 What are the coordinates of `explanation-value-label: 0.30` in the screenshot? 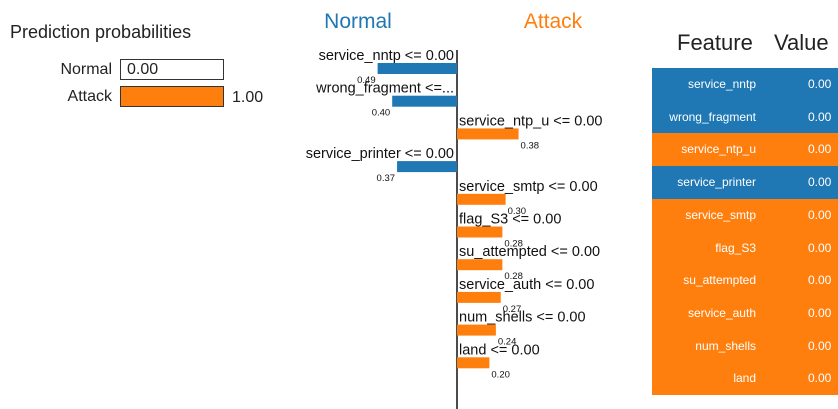 It's located at (517, 211).